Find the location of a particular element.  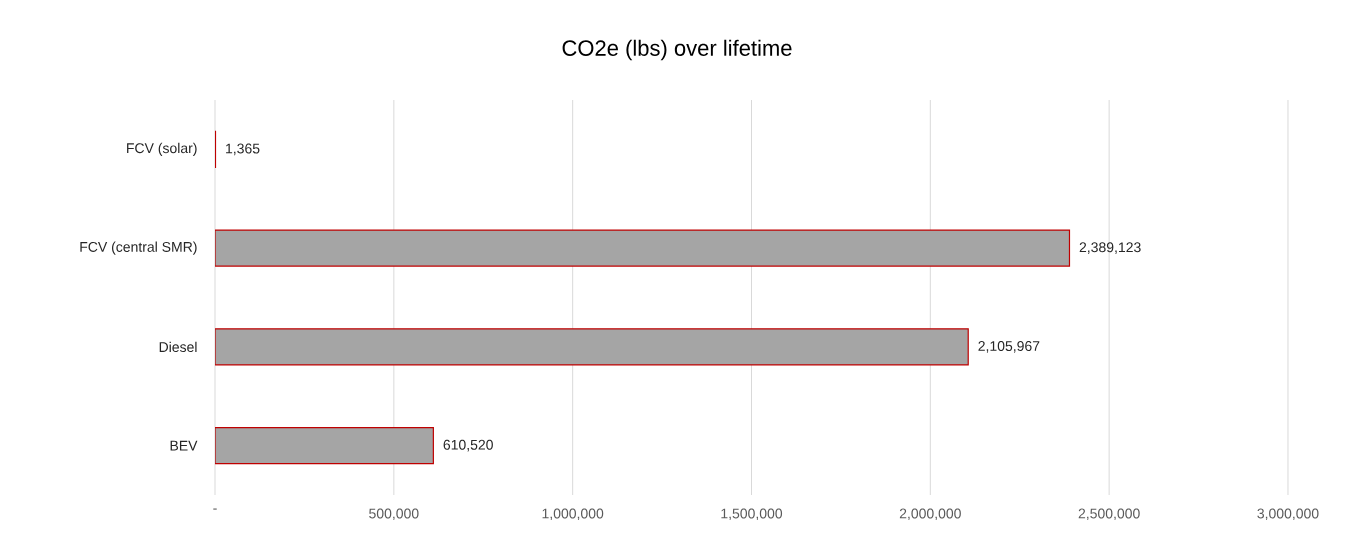

data-label: 2,105,967 is located at coordinates (1009, 347).